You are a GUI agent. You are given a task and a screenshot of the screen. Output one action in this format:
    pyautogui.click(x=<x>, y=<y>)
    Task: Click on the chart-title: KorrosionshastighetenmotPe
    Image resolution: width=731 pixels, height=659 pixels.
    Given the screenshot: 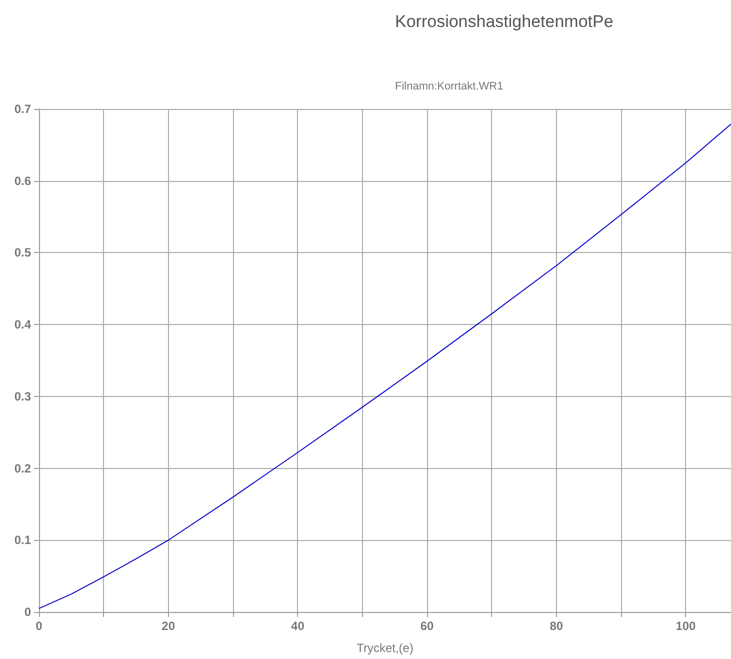 What is the action you would take?
    pyautogui.click(x=504, y=21)
    